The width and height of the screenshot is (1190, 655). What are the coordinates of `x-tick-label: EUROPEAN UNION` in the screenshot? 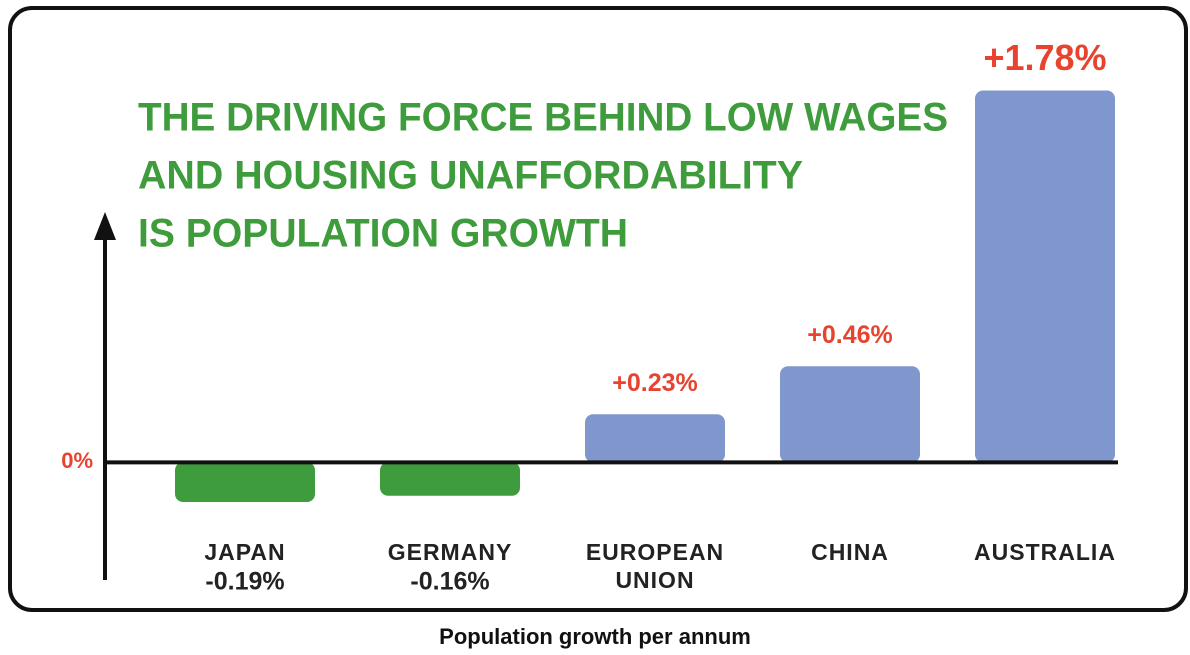 It's located at (655, 566).